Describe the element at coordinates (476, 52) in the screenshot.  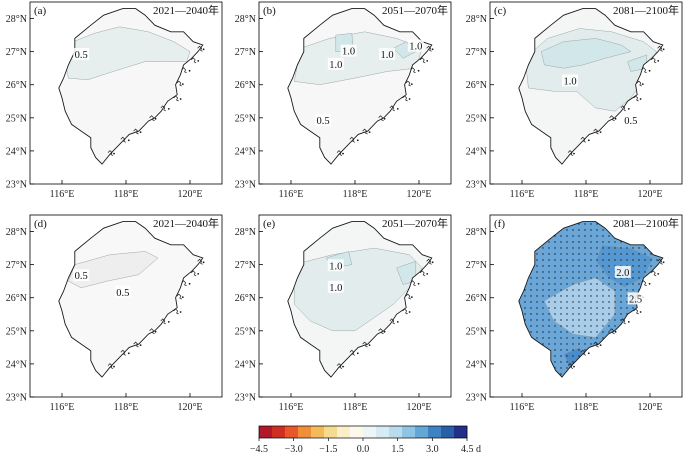
I see `lat-tick-label: 27°N` at that location.